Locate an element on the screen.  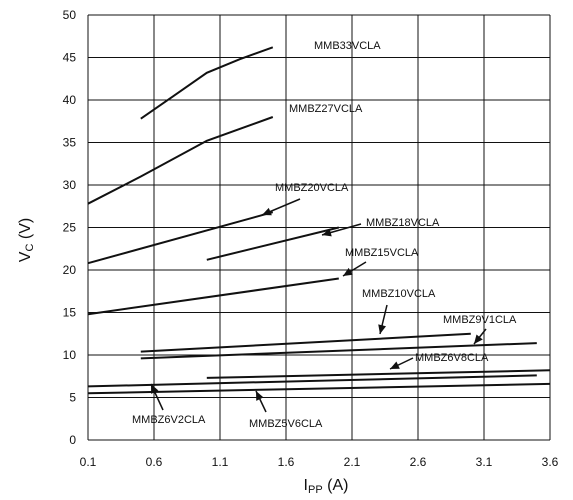
x-tick-label-0-6: 0.6 is located at coordinates (154, 462).